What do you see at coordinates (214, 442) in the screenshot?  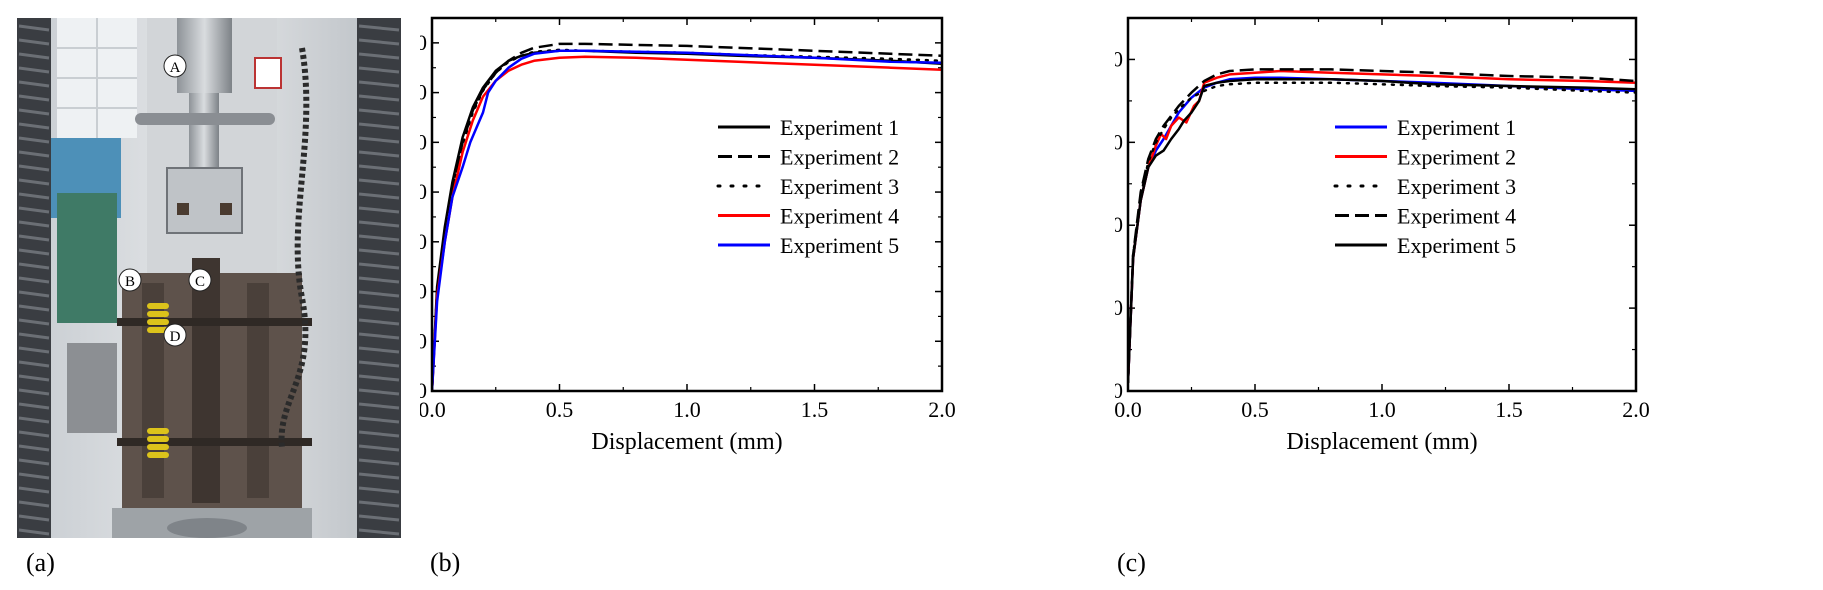 I see `fixture-rod-lower` at bounding box center [214, 442].